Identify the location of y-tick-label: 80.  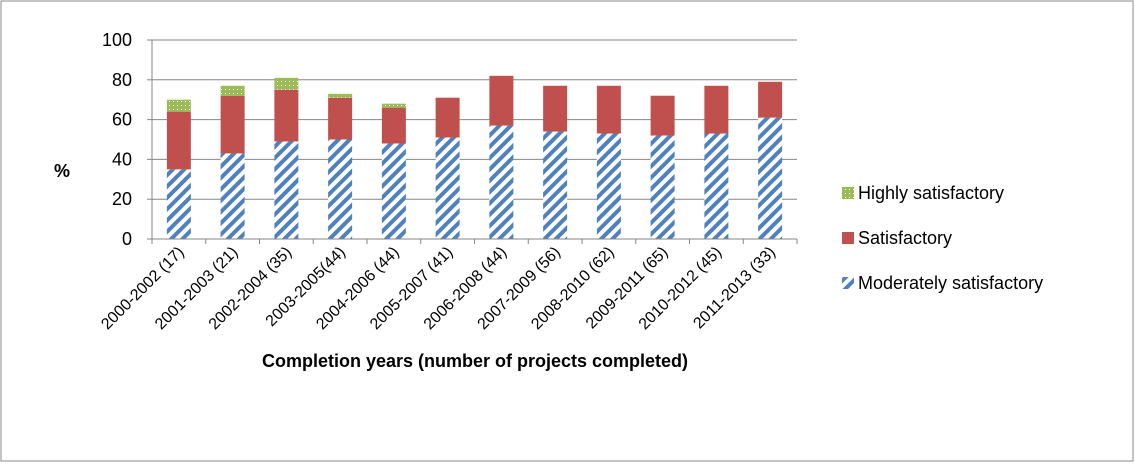
(122, 80).